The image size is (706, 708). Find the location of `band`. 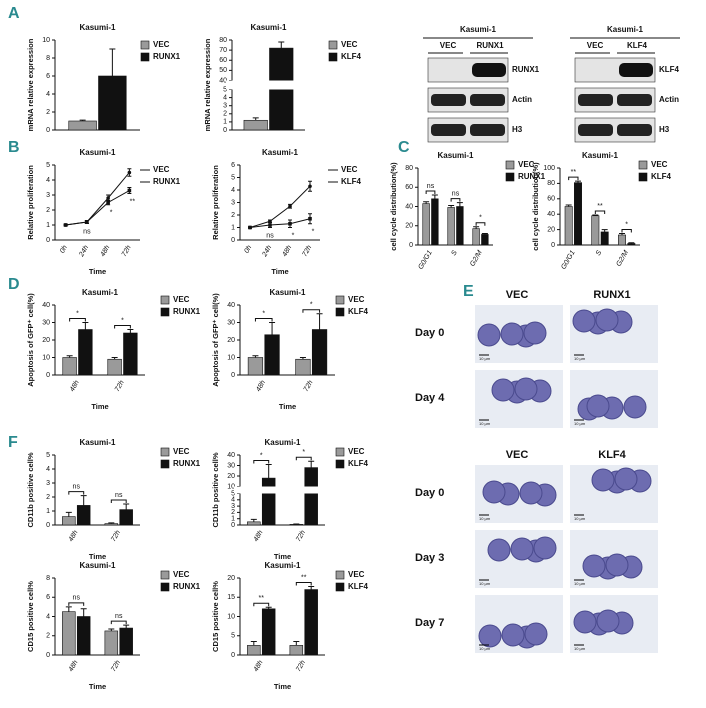

band is located at coordinates (448, 130).